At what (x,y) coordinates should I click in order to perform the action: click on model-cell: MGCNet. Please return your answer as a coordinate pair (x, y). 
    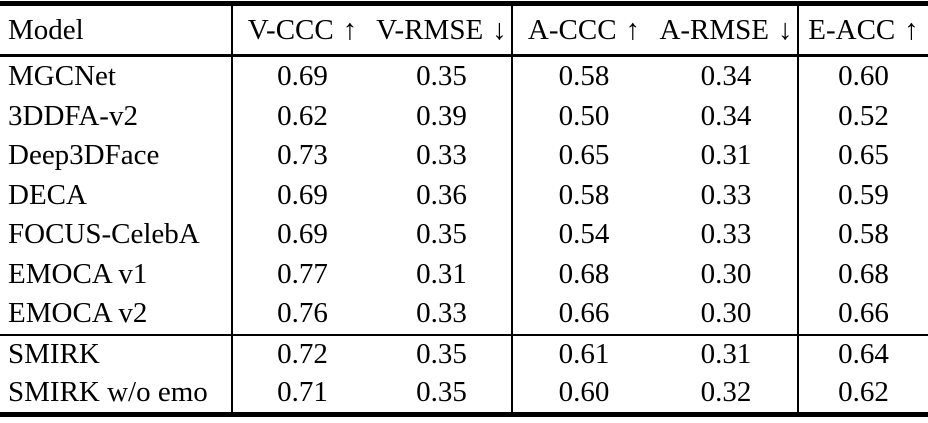
    Looking at the image, I should click on (62, 76).